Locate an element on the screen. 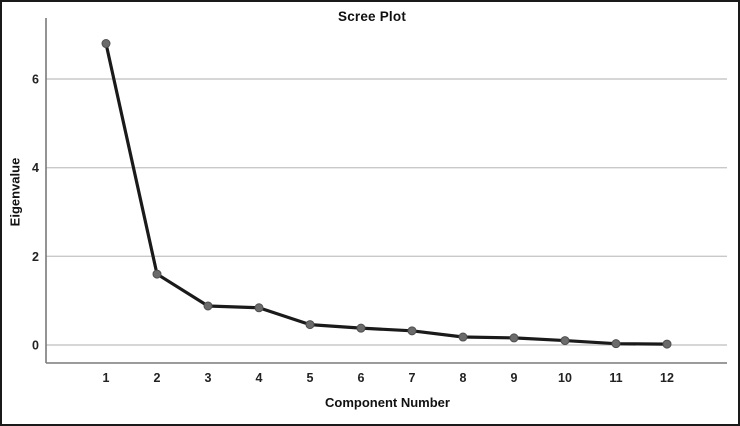 The image size is (740, 426). y-tick-label: 6 is located at coordinates (35, 80).